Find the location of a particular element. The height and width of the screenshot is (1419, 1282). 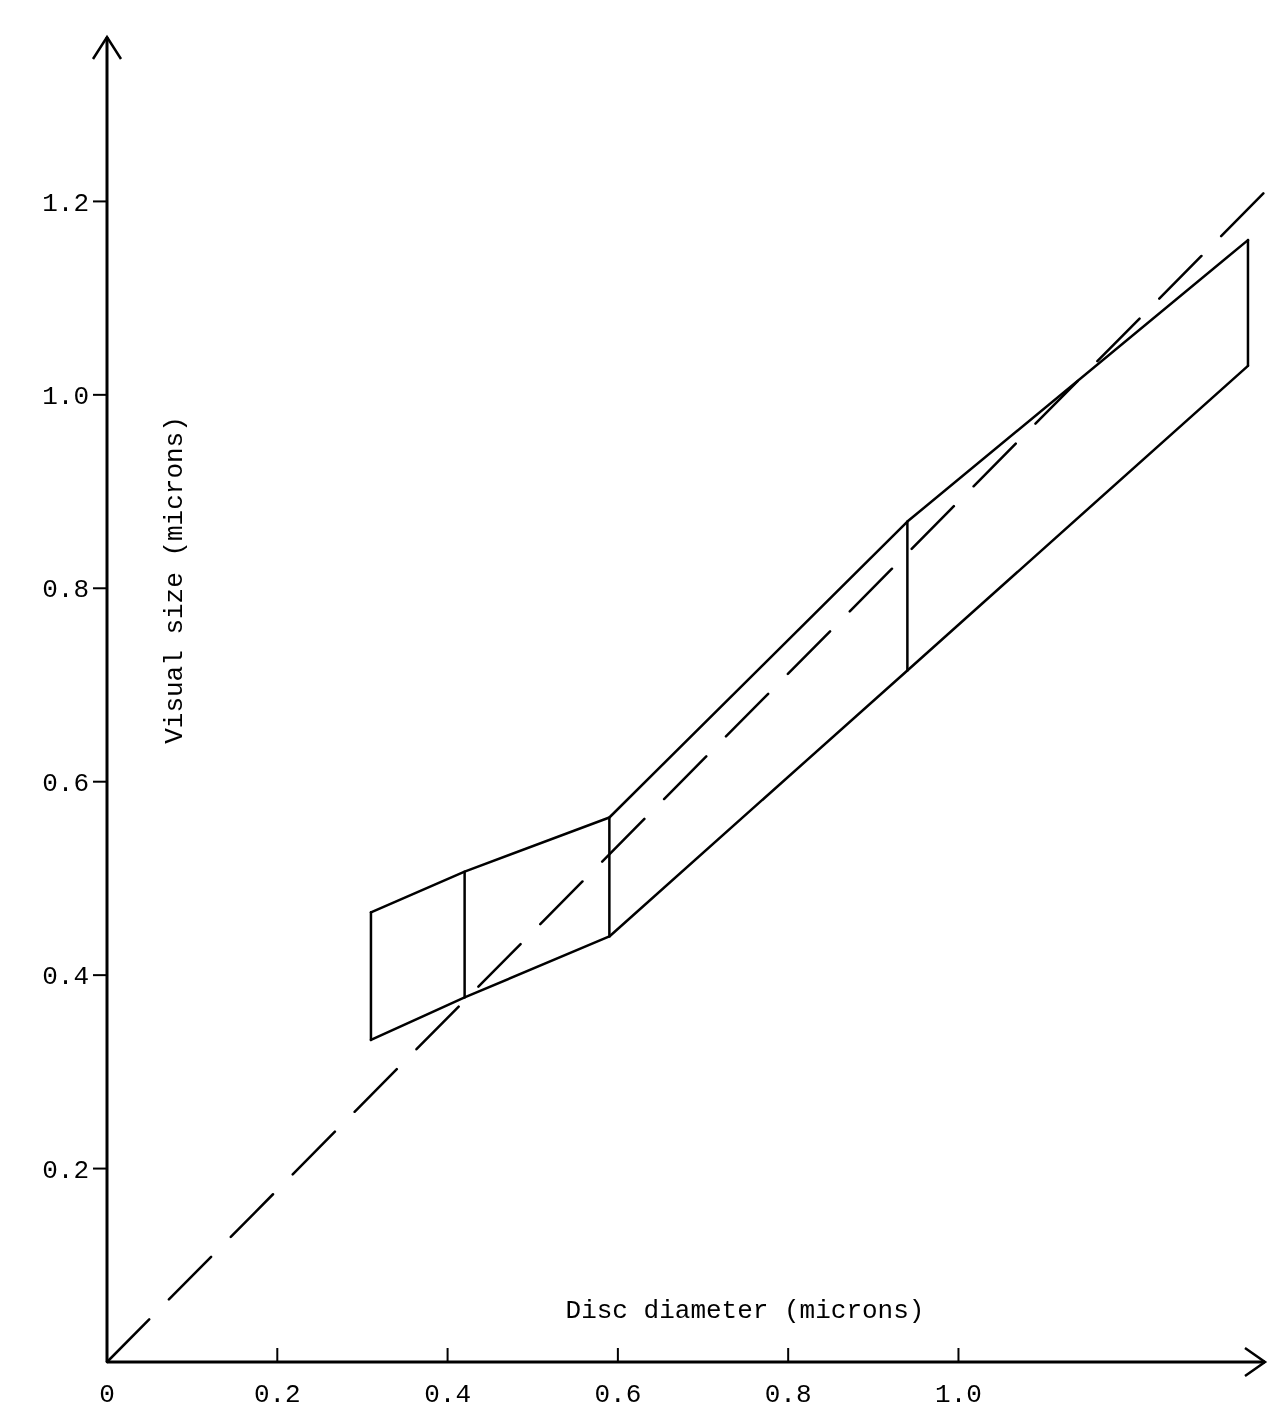

x-tick-label: 0.2 is located at coordinates (277, 1395).